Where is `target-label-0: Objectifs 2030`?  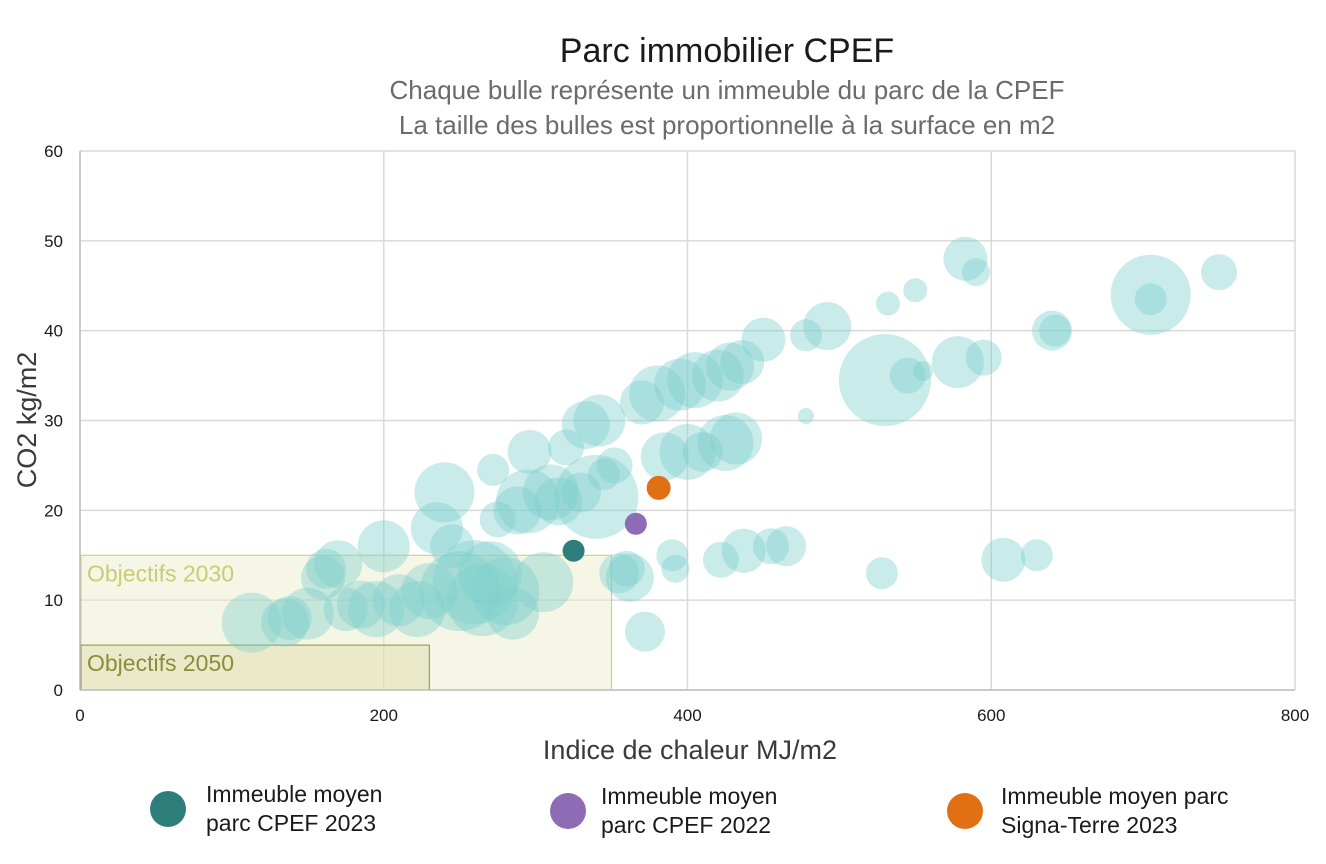 target-label-0: Objectifs 2030 is located at coordinates (160, 573).